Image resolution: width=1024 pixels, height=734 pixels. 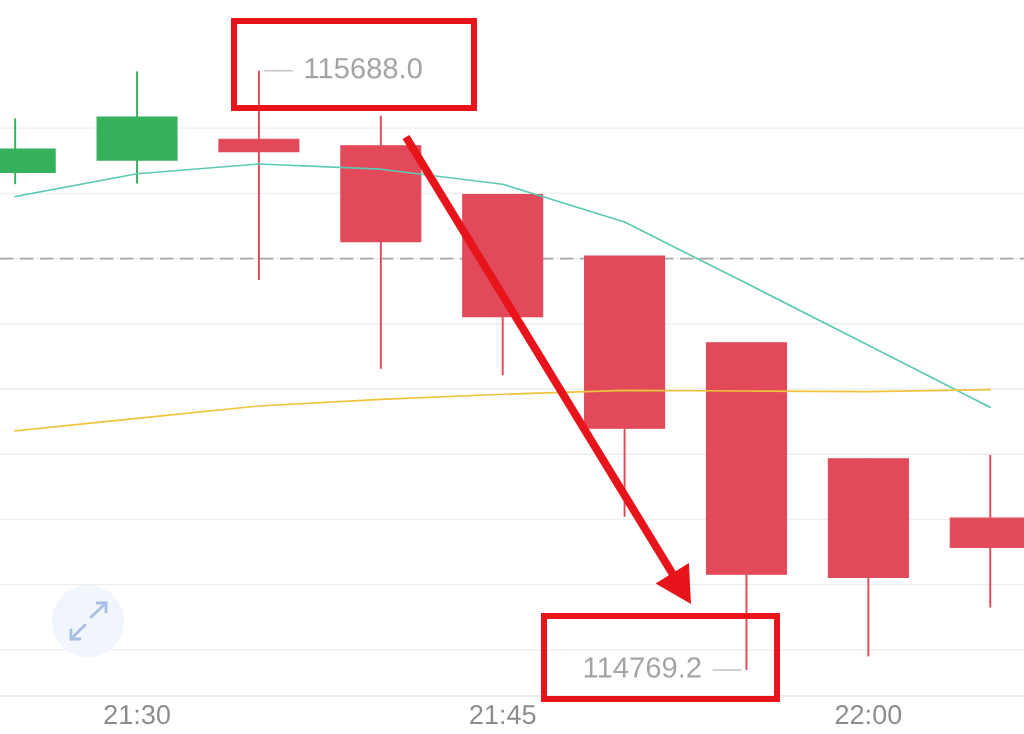 I want to click on annotation: 114769.2, so click(x=642, y=667).